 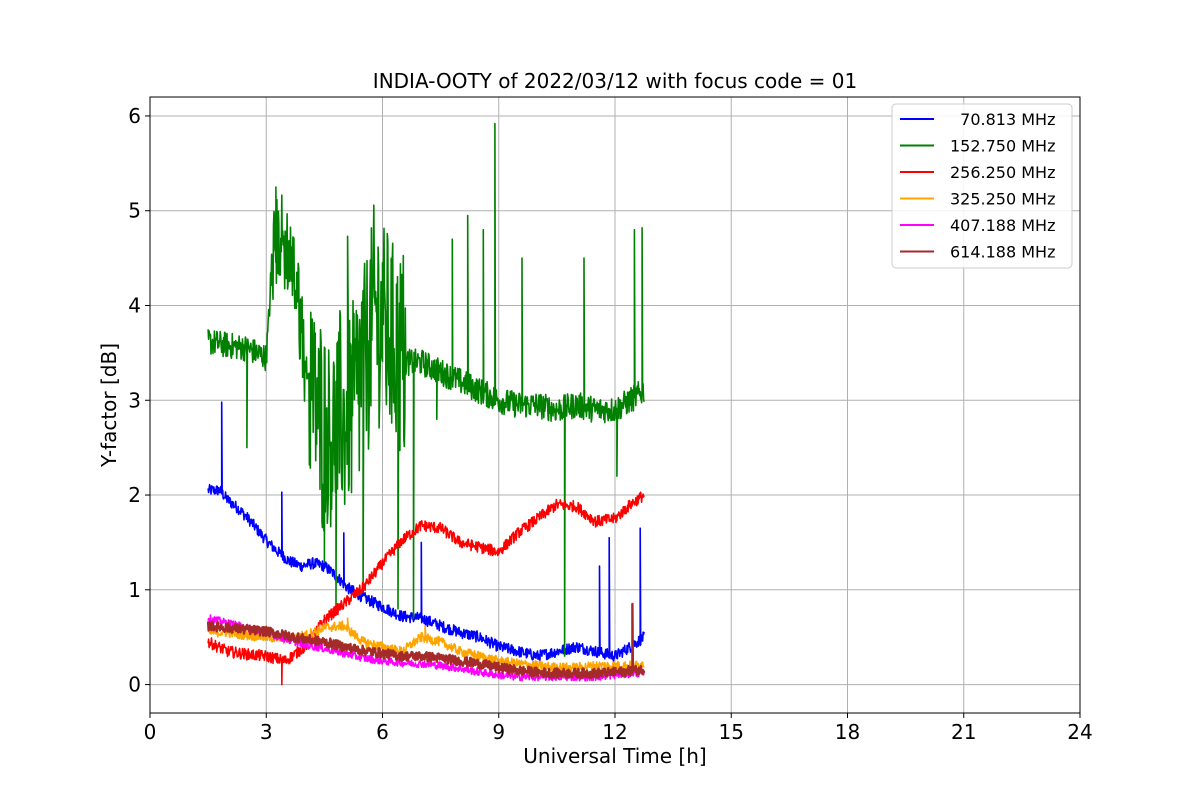 I want to click on legend-entry-label: 325.250 MHz, so click(x=1002, y=199).